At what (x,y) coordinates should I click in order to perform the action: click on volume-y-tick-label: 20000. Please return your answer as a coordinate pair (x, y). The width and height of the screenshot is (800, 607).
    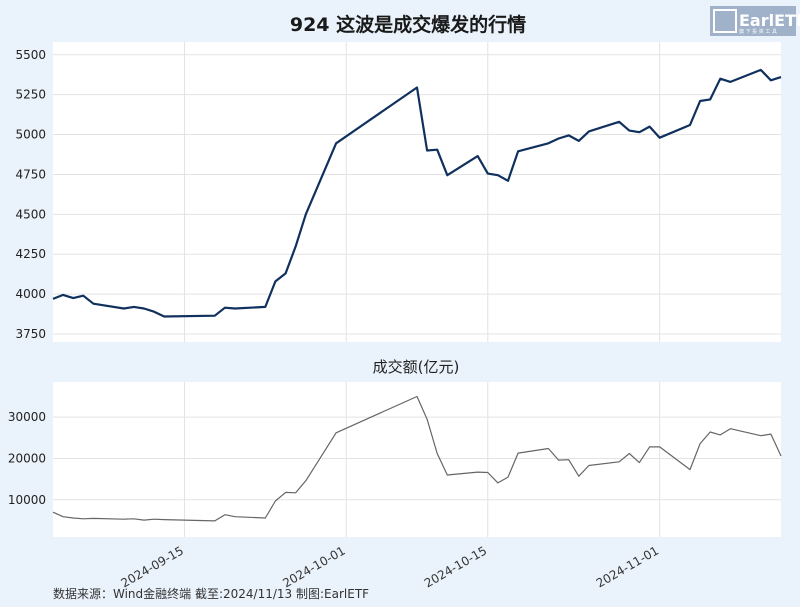
    Looking at the image, I should click on (27, 458).